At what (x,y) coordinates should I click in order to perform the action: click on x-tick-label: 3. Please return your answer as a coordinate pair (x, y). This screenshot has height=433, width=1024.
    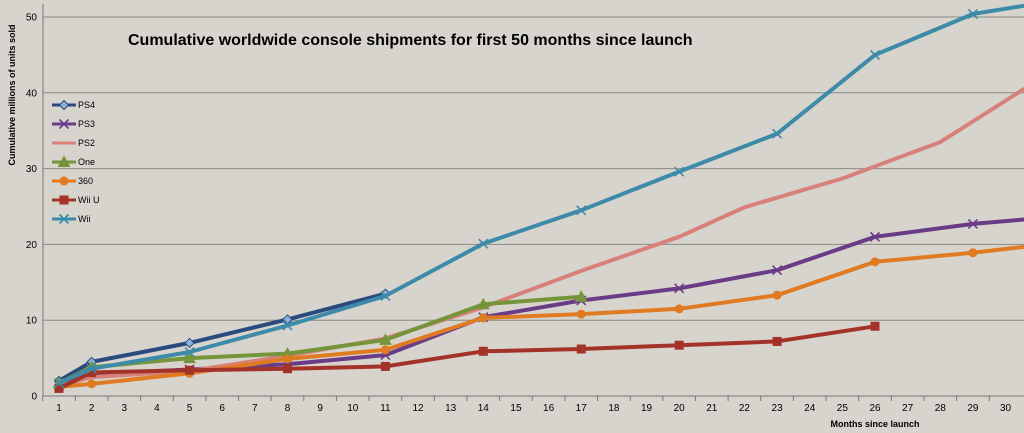
    Looking at the image, I should click on (124, 408).